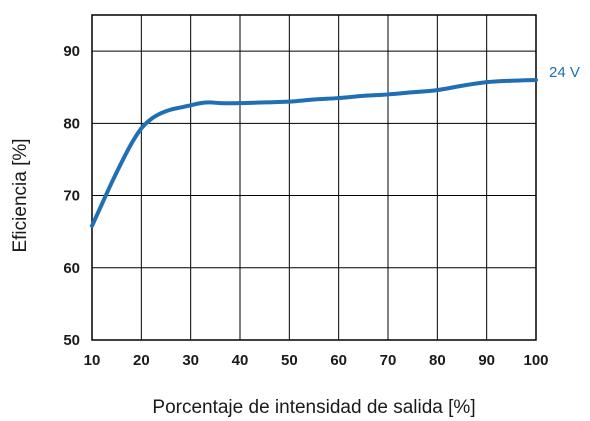 This screenshot has height=421, width=590. I want to click on x-tick-label: 70, so click(388, 360).